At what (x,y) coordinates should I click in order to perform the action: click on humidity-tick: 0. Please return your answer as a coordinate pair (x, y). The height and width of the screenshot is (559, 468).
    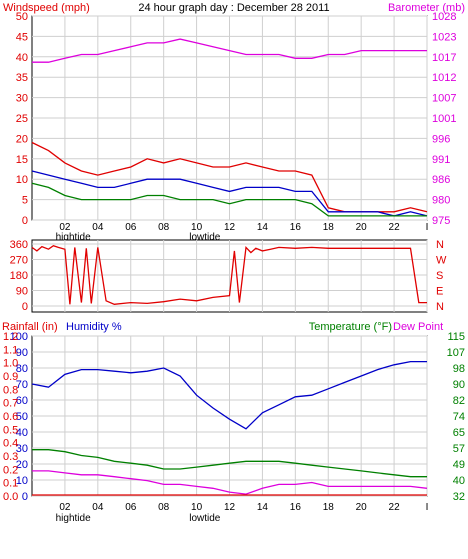
    Looking at the image, I should click on (25, 497).